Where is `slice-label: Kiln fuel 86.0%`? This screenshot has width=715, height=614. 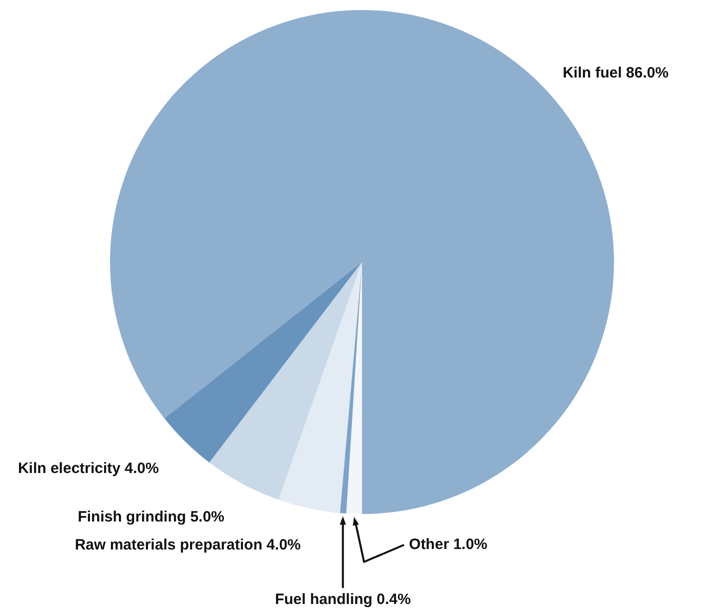 slice-label: Kiln fuel 86.0% is located at coordinates (615, 73).